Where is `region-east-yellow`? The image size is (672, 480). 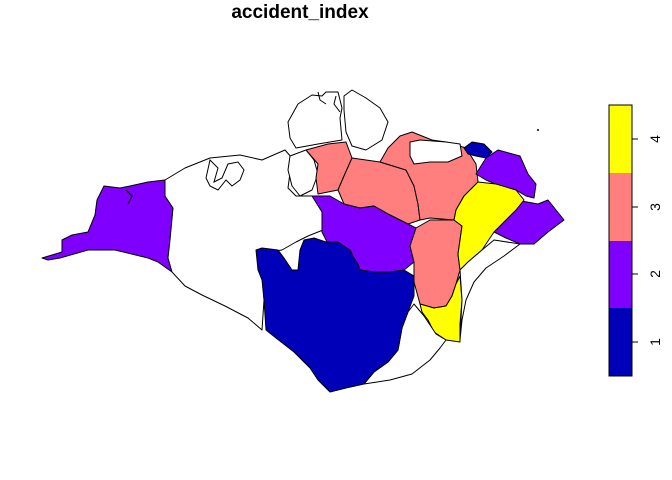 region-east-yellow is located at coordinates (489, 226).